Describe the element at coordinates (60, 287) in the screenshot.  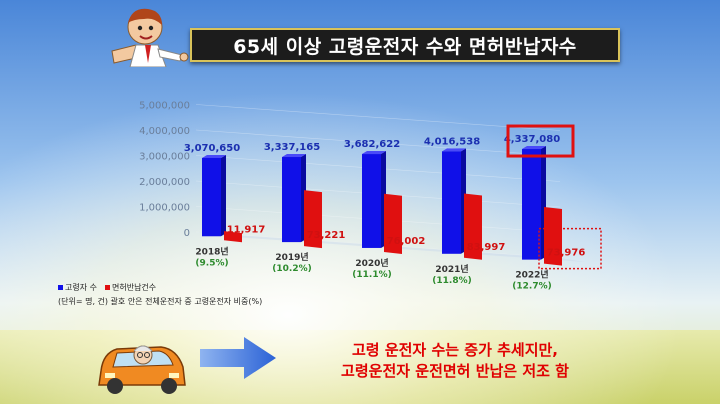
I see `legend-swatch-blue` at that location.